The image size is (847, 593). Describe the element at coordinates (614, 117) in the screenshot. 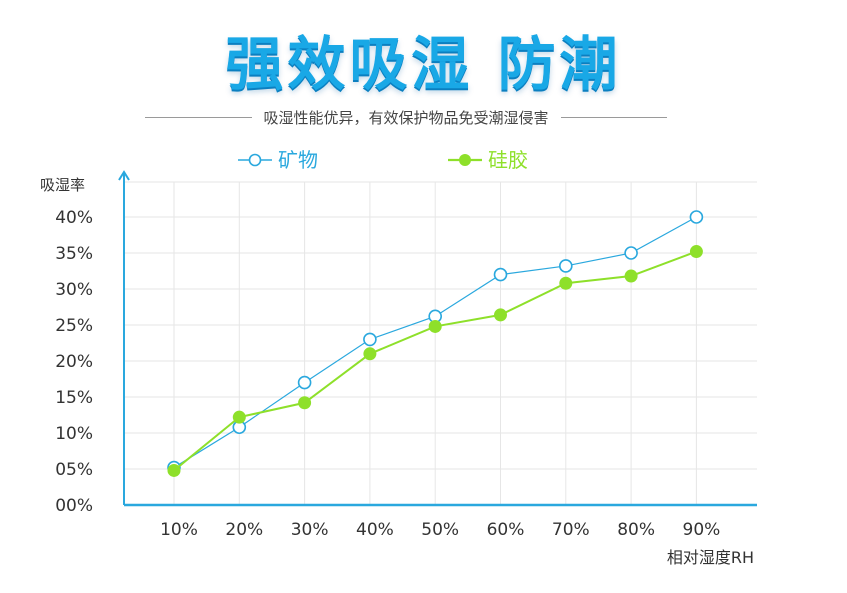

I see `subtitle-rule-right` at that location.